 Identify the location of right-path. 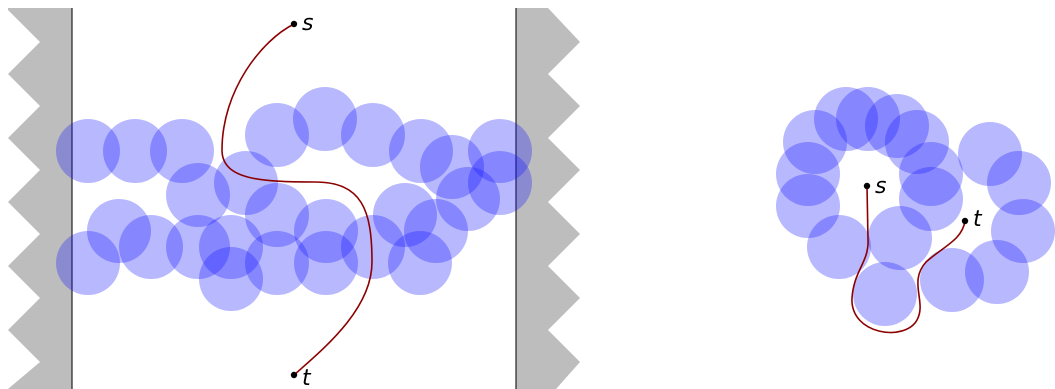
(908, 259).